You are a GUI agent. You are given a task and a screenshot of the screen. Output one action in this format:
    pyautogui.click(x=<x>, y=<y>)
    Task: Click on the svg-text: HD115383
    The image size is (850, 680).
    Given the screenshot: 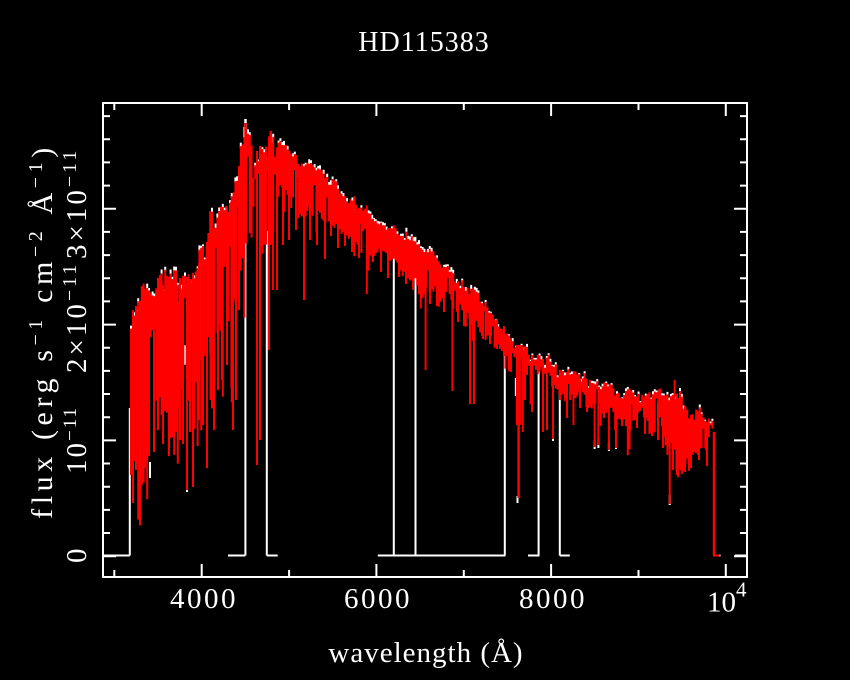 What is the action you would take?
    pyautogui.click(x=423, y=42)
    